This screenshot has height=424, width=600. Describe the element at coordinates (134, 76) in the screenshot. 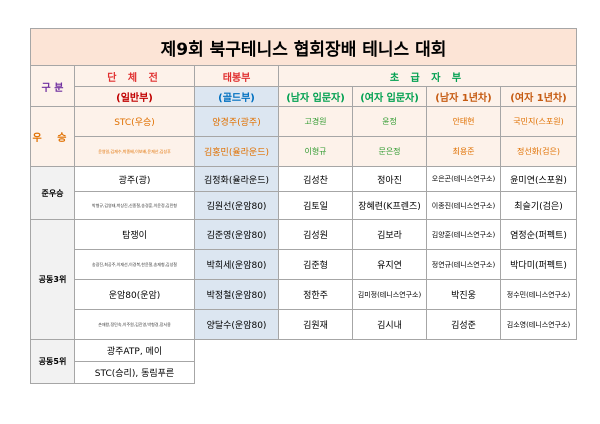

I see `header-danche: 단 체 전` at that location.